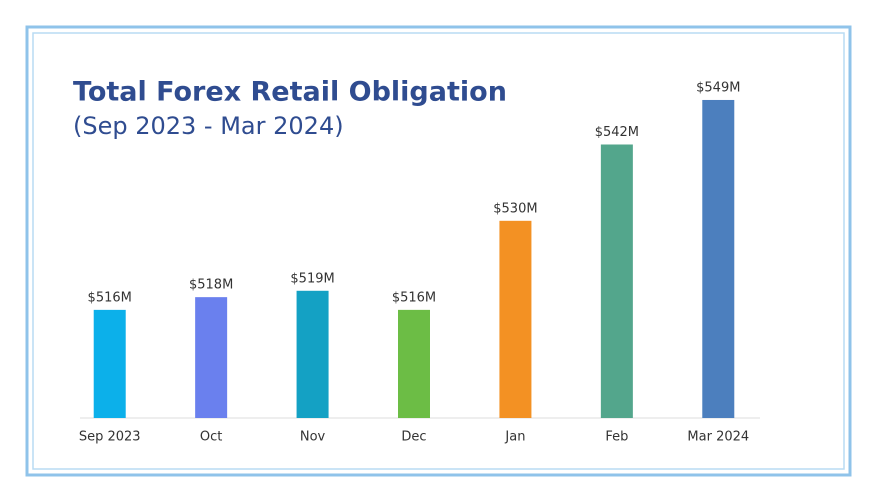 This screenshot has height=502, width=877. What do you see at coordinates (616, 437) in the screenshot?
I see `x-tick-label: Feb` at bounding box center [616, 437].